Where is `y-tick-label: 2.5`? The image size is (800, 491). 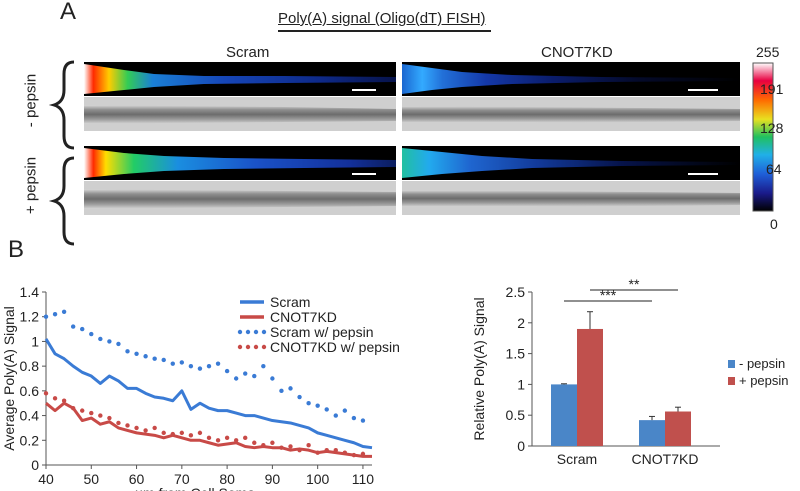 y-tick-label: 2.5 is located at coordinates (516, 292).